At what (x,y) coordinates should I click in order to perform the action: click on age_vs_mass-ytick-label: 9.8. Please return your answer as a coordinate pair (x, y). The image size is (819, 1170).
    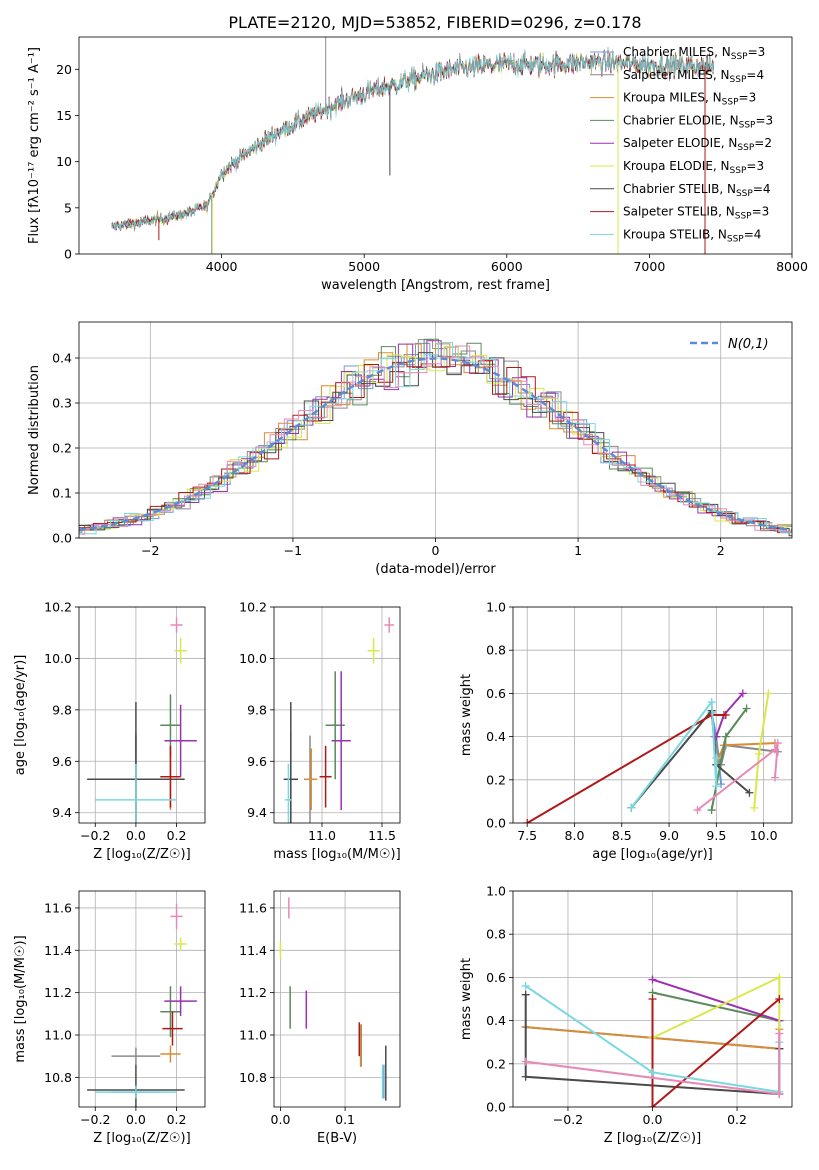
    Looking at the image, I should click on (257, 709).